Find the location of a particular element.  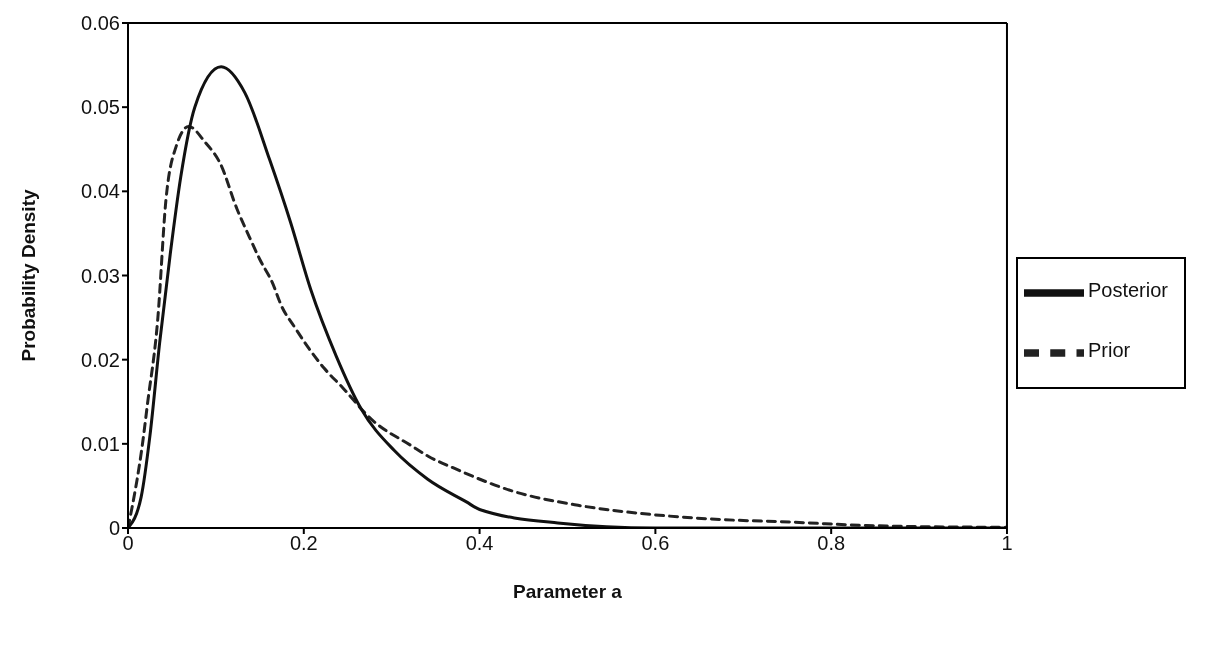

y-tick-label: 0.04 is located at coordinates (100, 191).